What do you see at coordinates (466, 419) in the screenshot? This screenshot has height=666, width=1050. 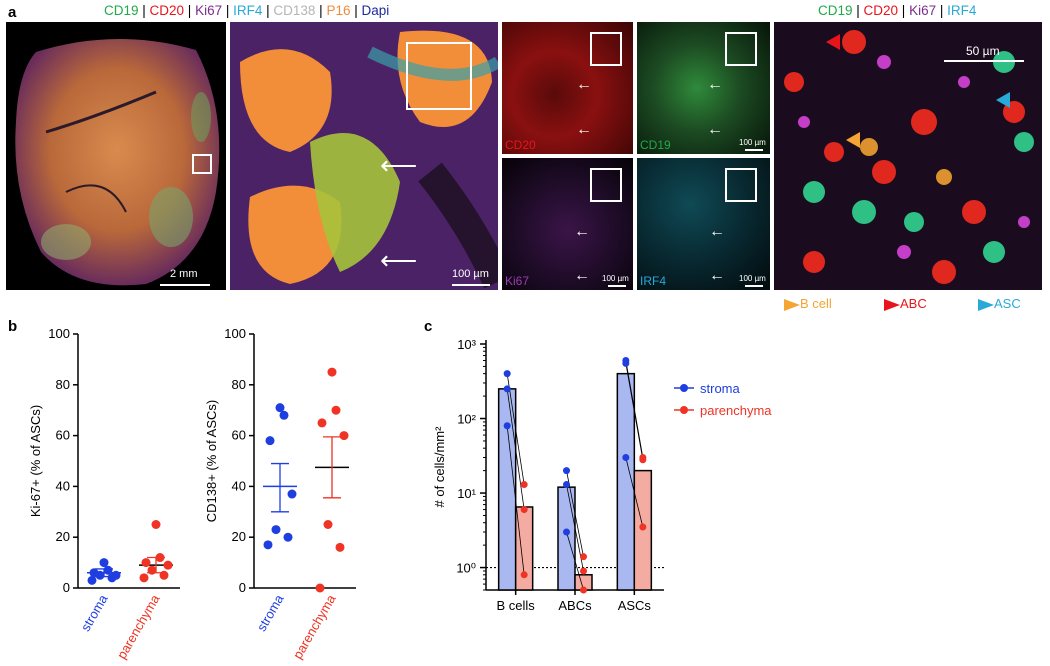 I see `bar-ytick-label-2: 10²` at bounding box center [466, 419].